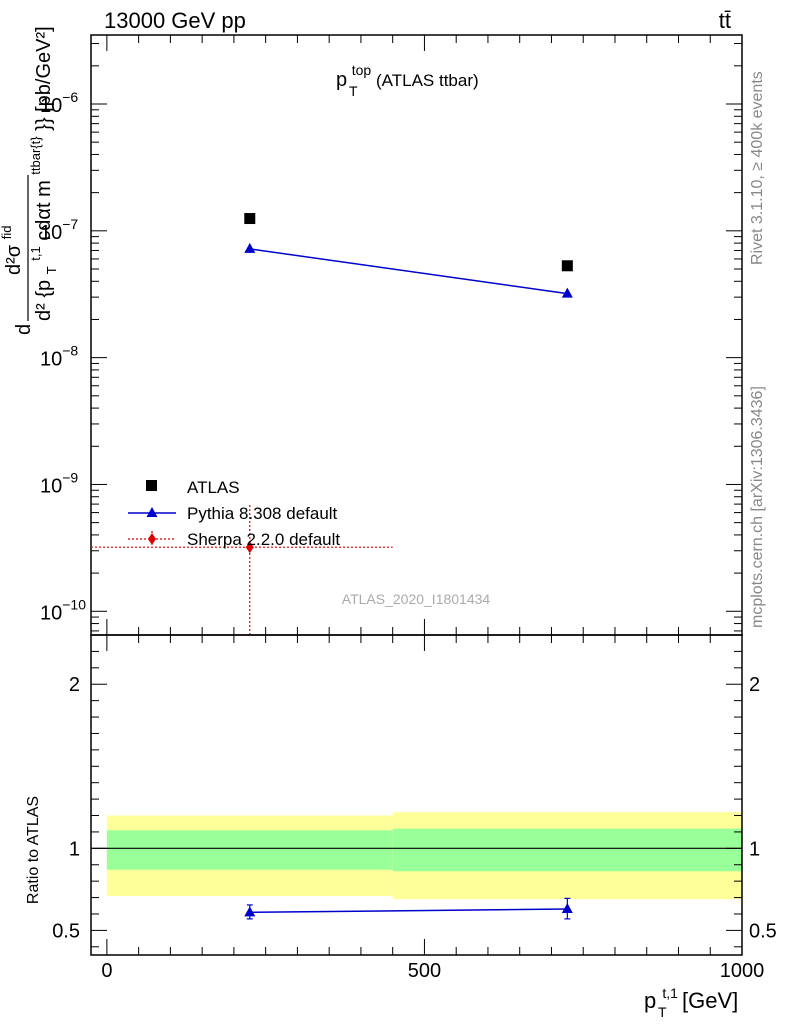  I want to click on y-tick-exponent: −7, so click(70, 224).